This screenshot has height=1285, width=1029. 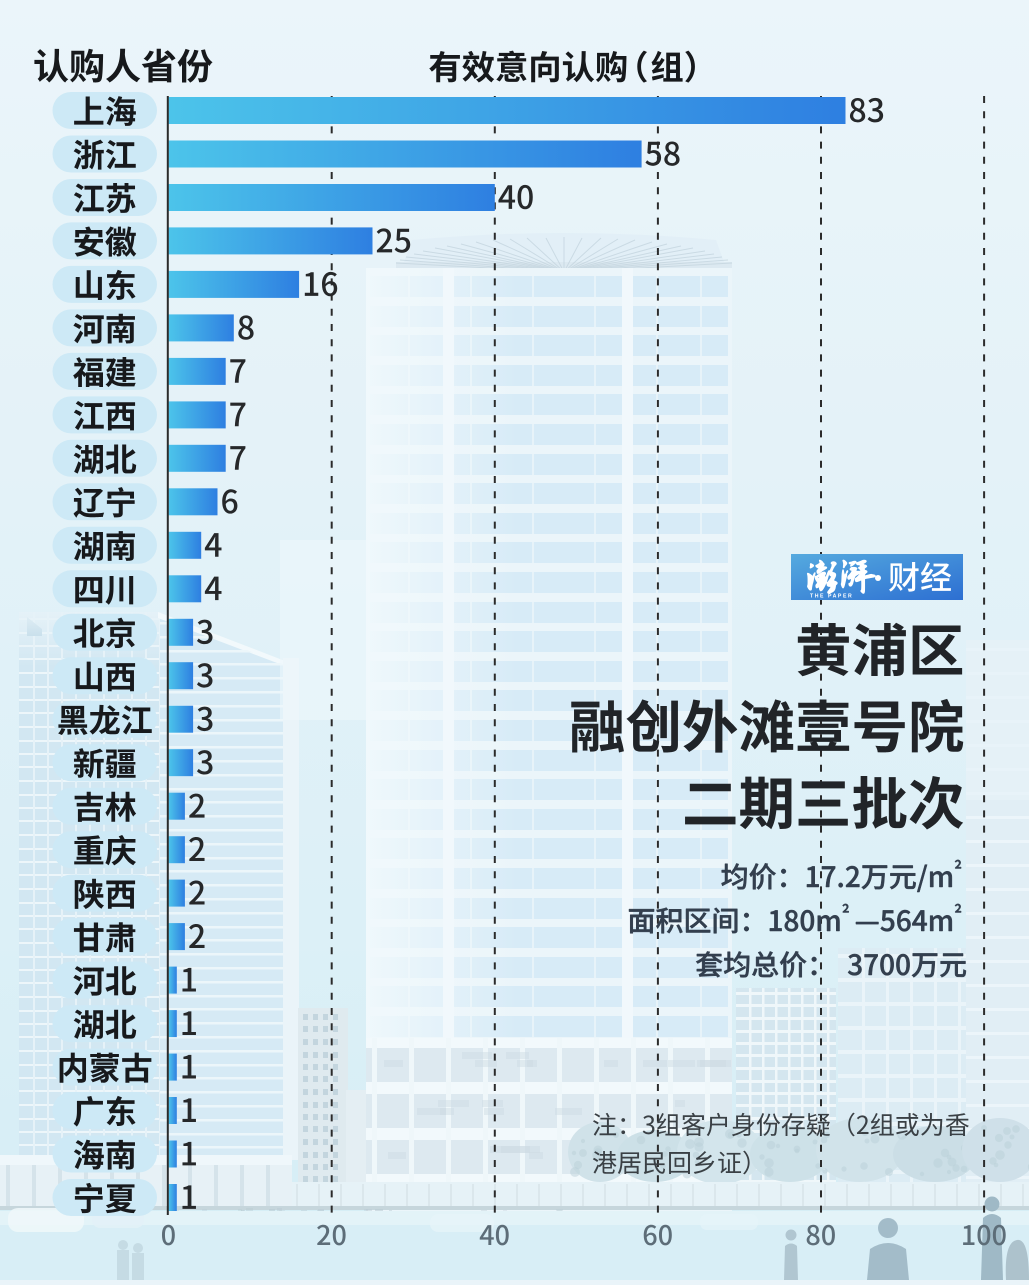 I want to click on svg-text: THE PAPER, so click(x=831, y=597).